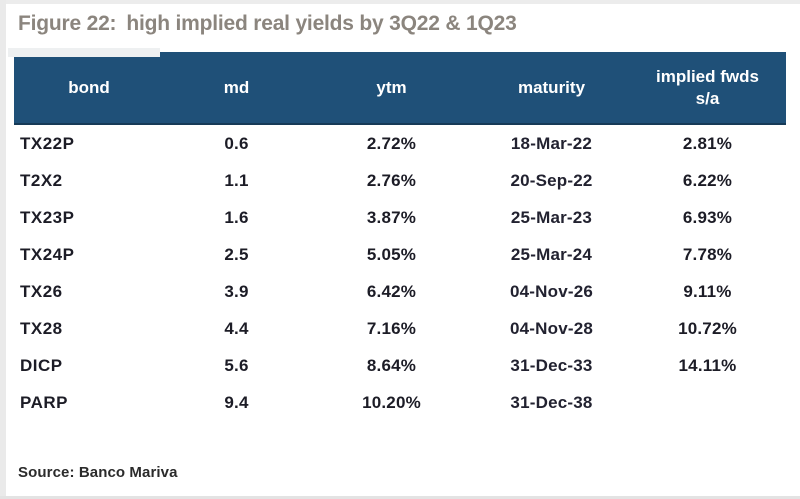 The height and width of the screenshot is (499, 800). Describe the element at coordinates (41, 328) in the screenshot. I see `bond-cell: TX28` at that location.